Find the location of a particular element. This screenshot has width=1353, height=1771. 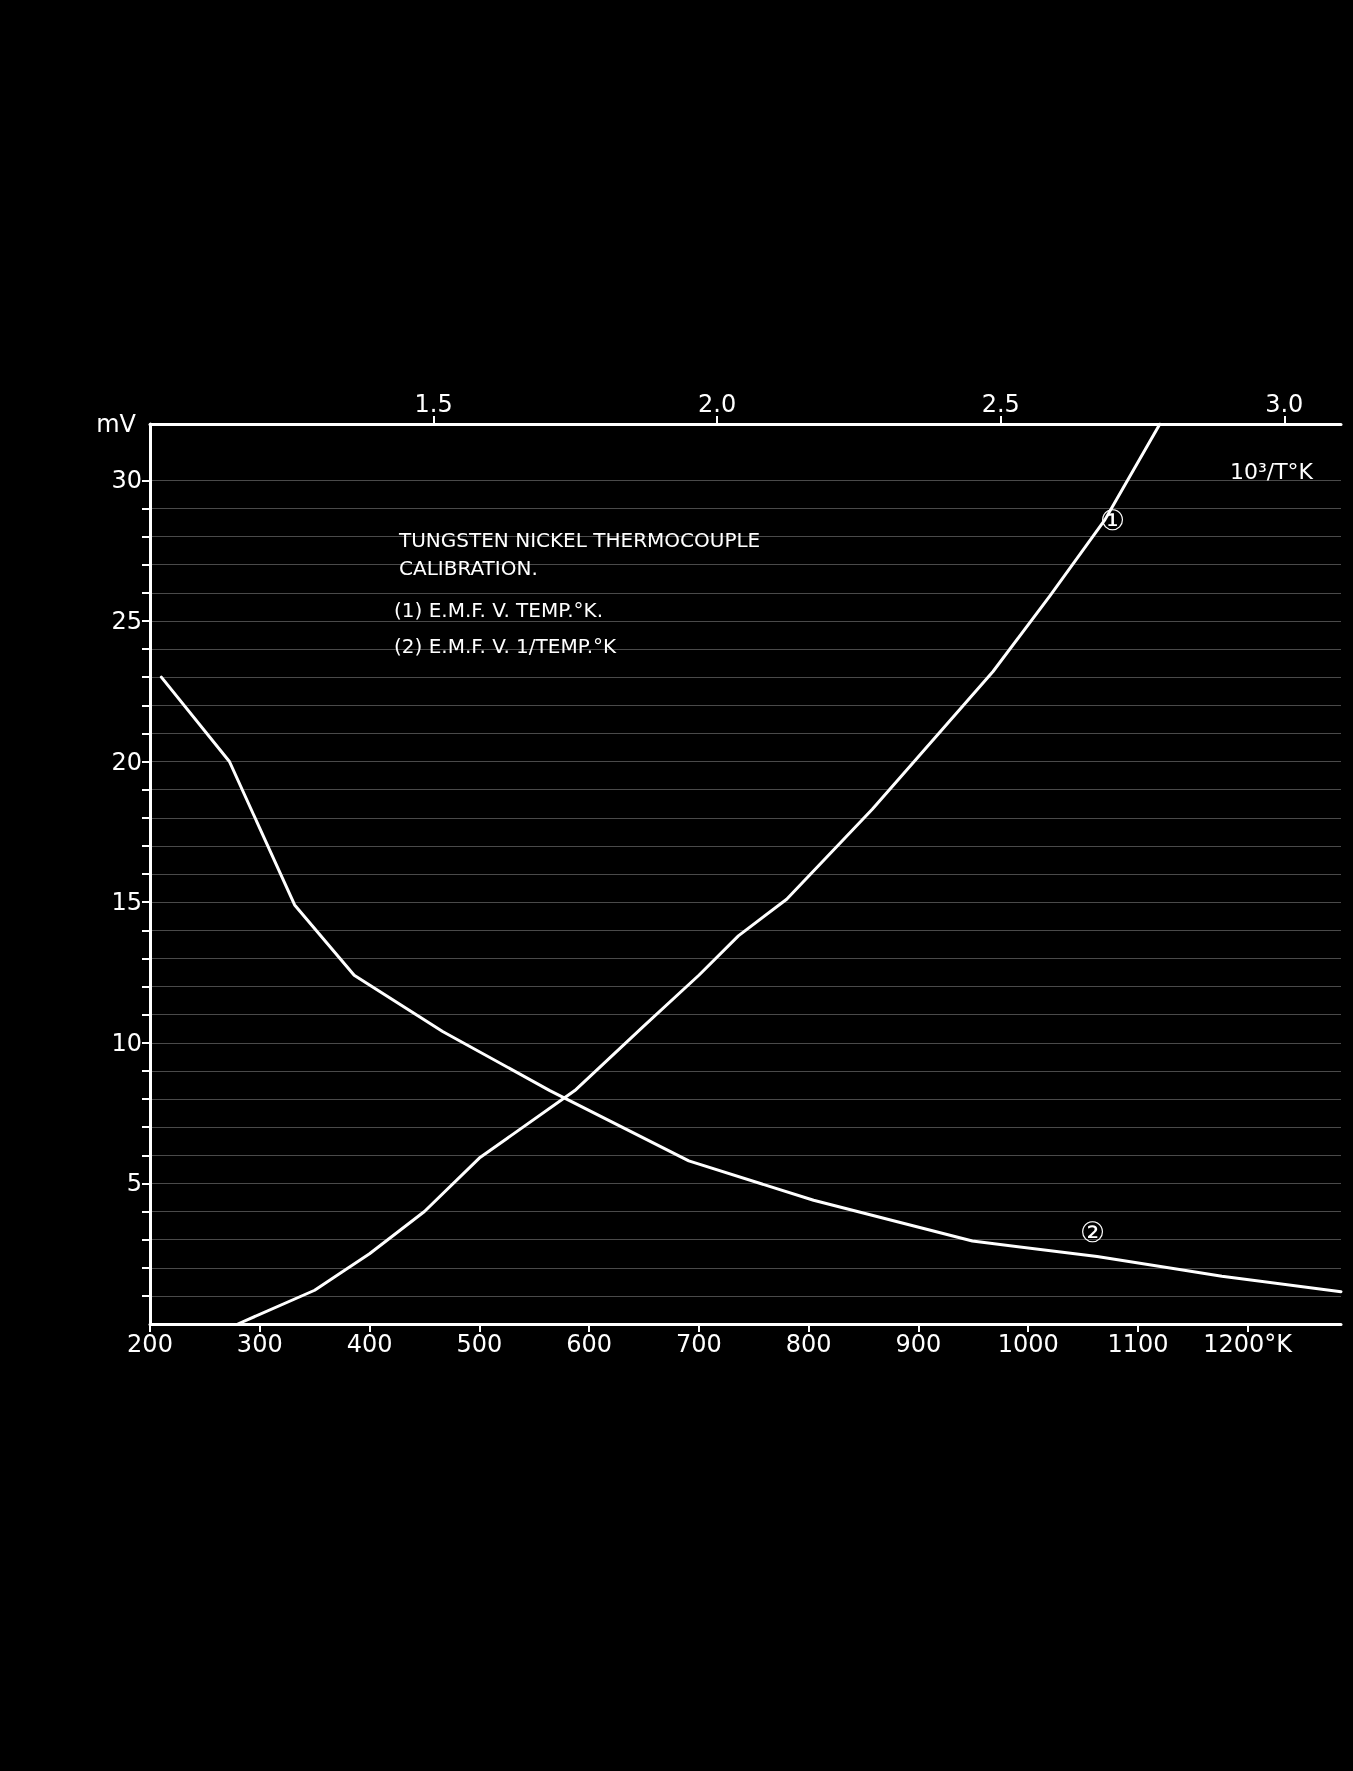

x-tick-label: 1000 is located at coordinates (1028, 1344).